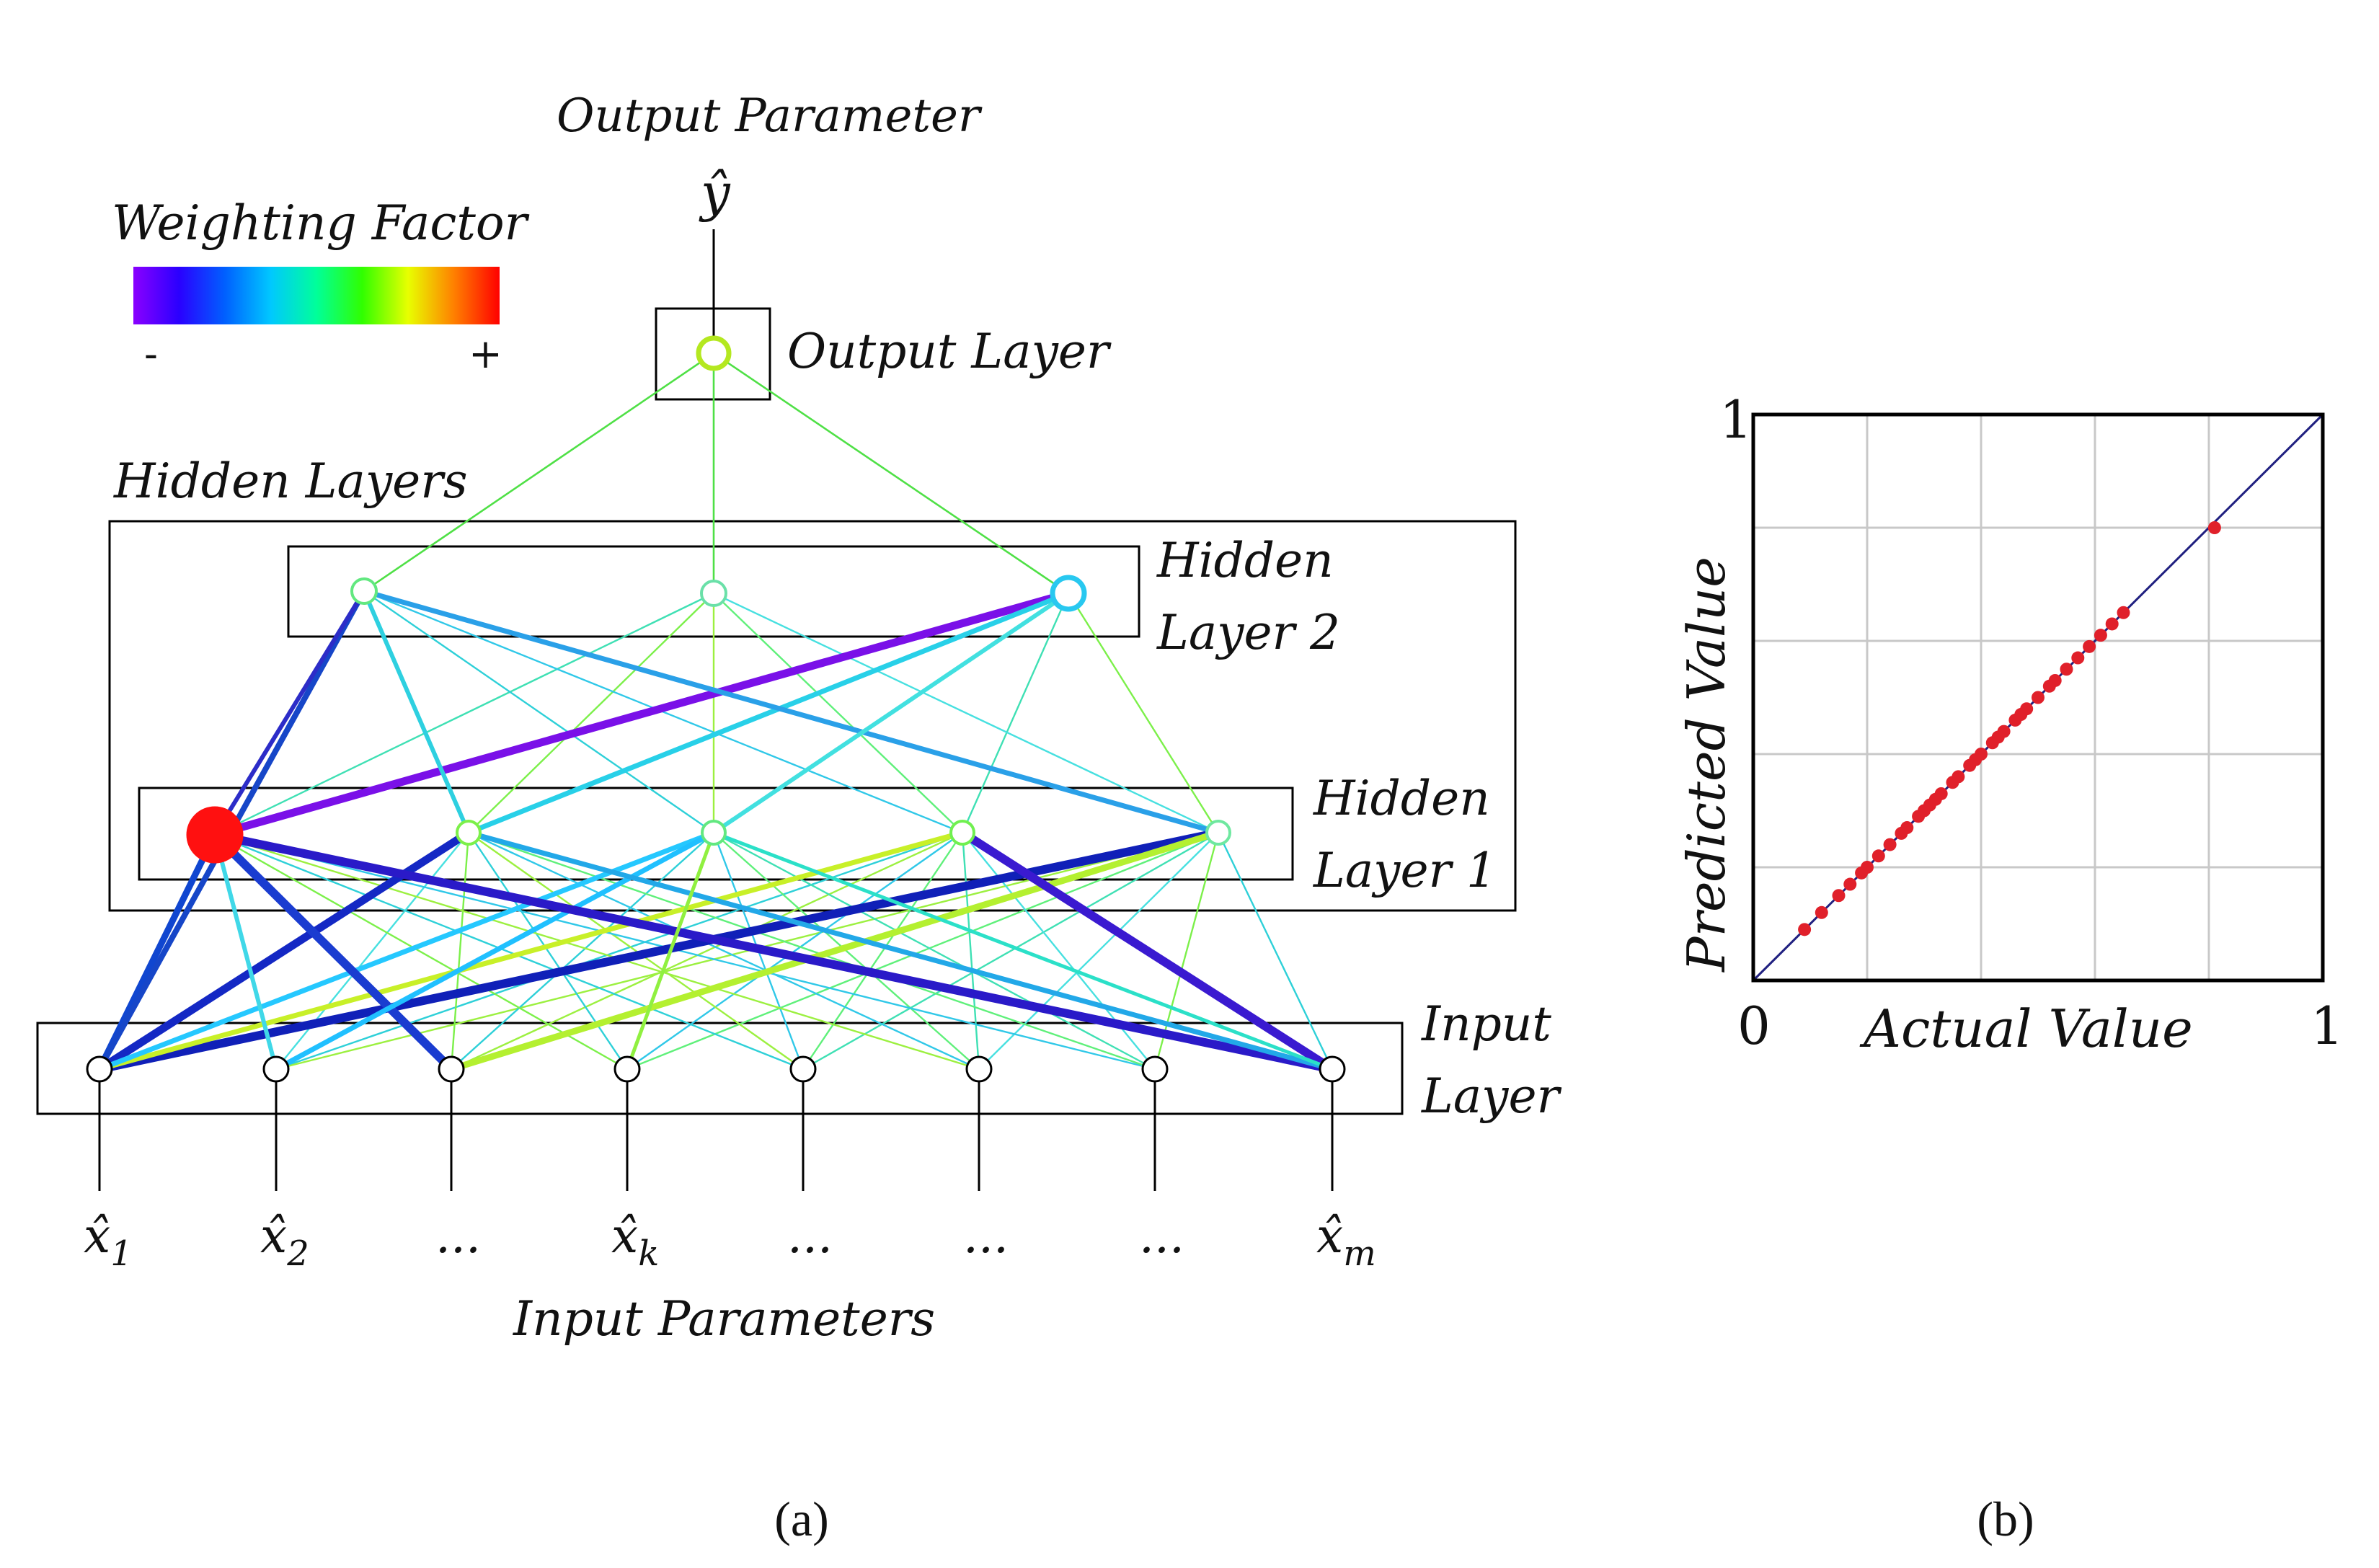 The height and width of the screenshot is (1568, 2379). Describe the element at coordinates (714, 353) in the screenshot. I see `output-node` at that location.